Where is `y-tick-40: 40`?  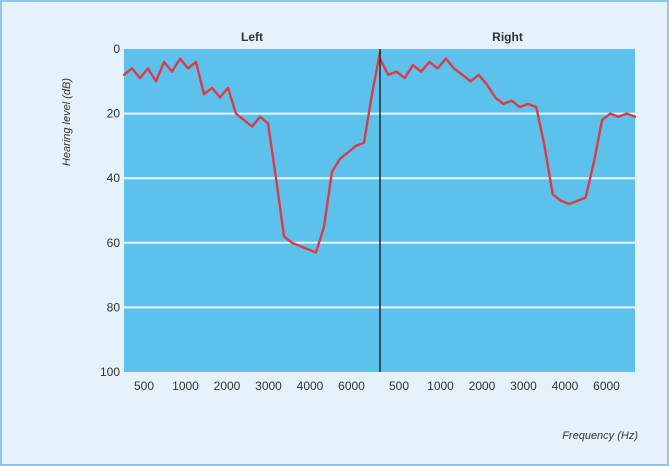 y-tick-40: 40 is located at coordinates (114, 178).